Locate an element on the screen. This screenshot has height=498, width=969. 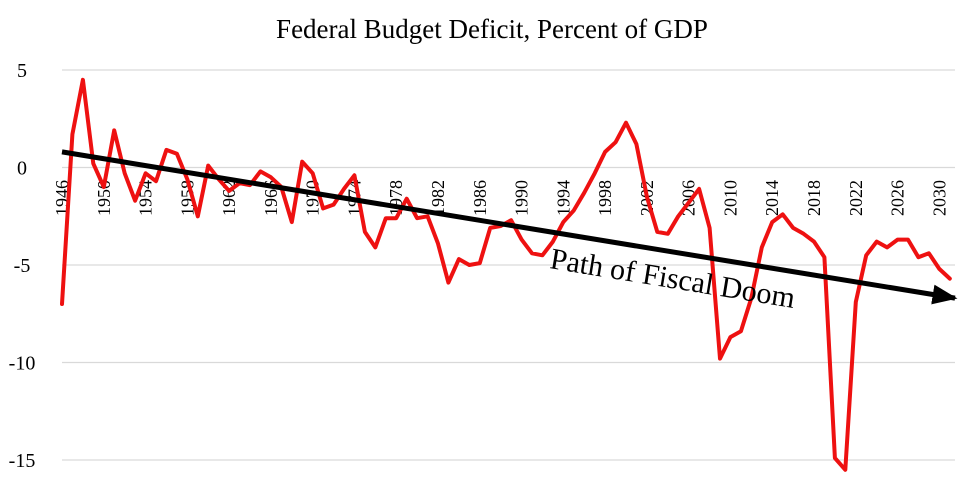
x-tick-label: 2022 is located at coordinates (856, 198).